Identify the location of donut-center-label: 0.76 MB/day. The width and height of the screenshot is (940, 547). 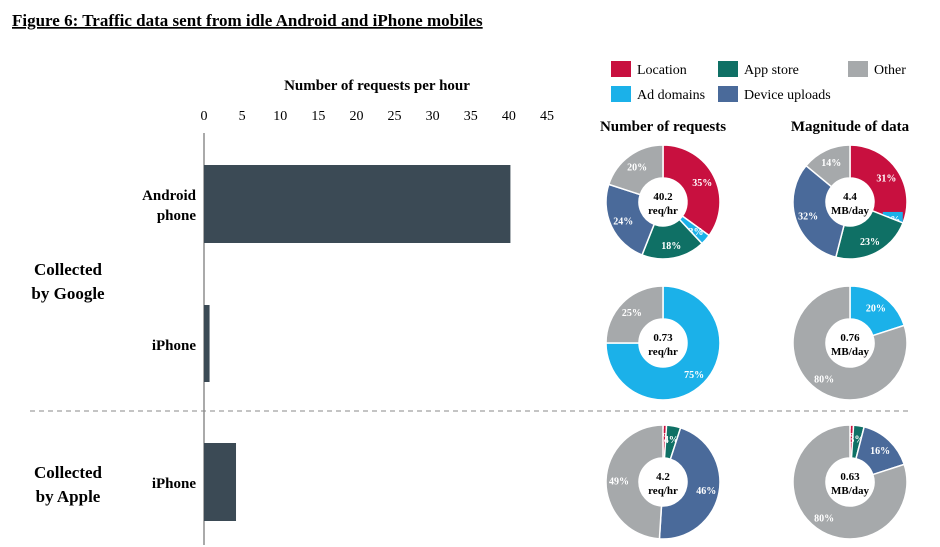
(850, 345).